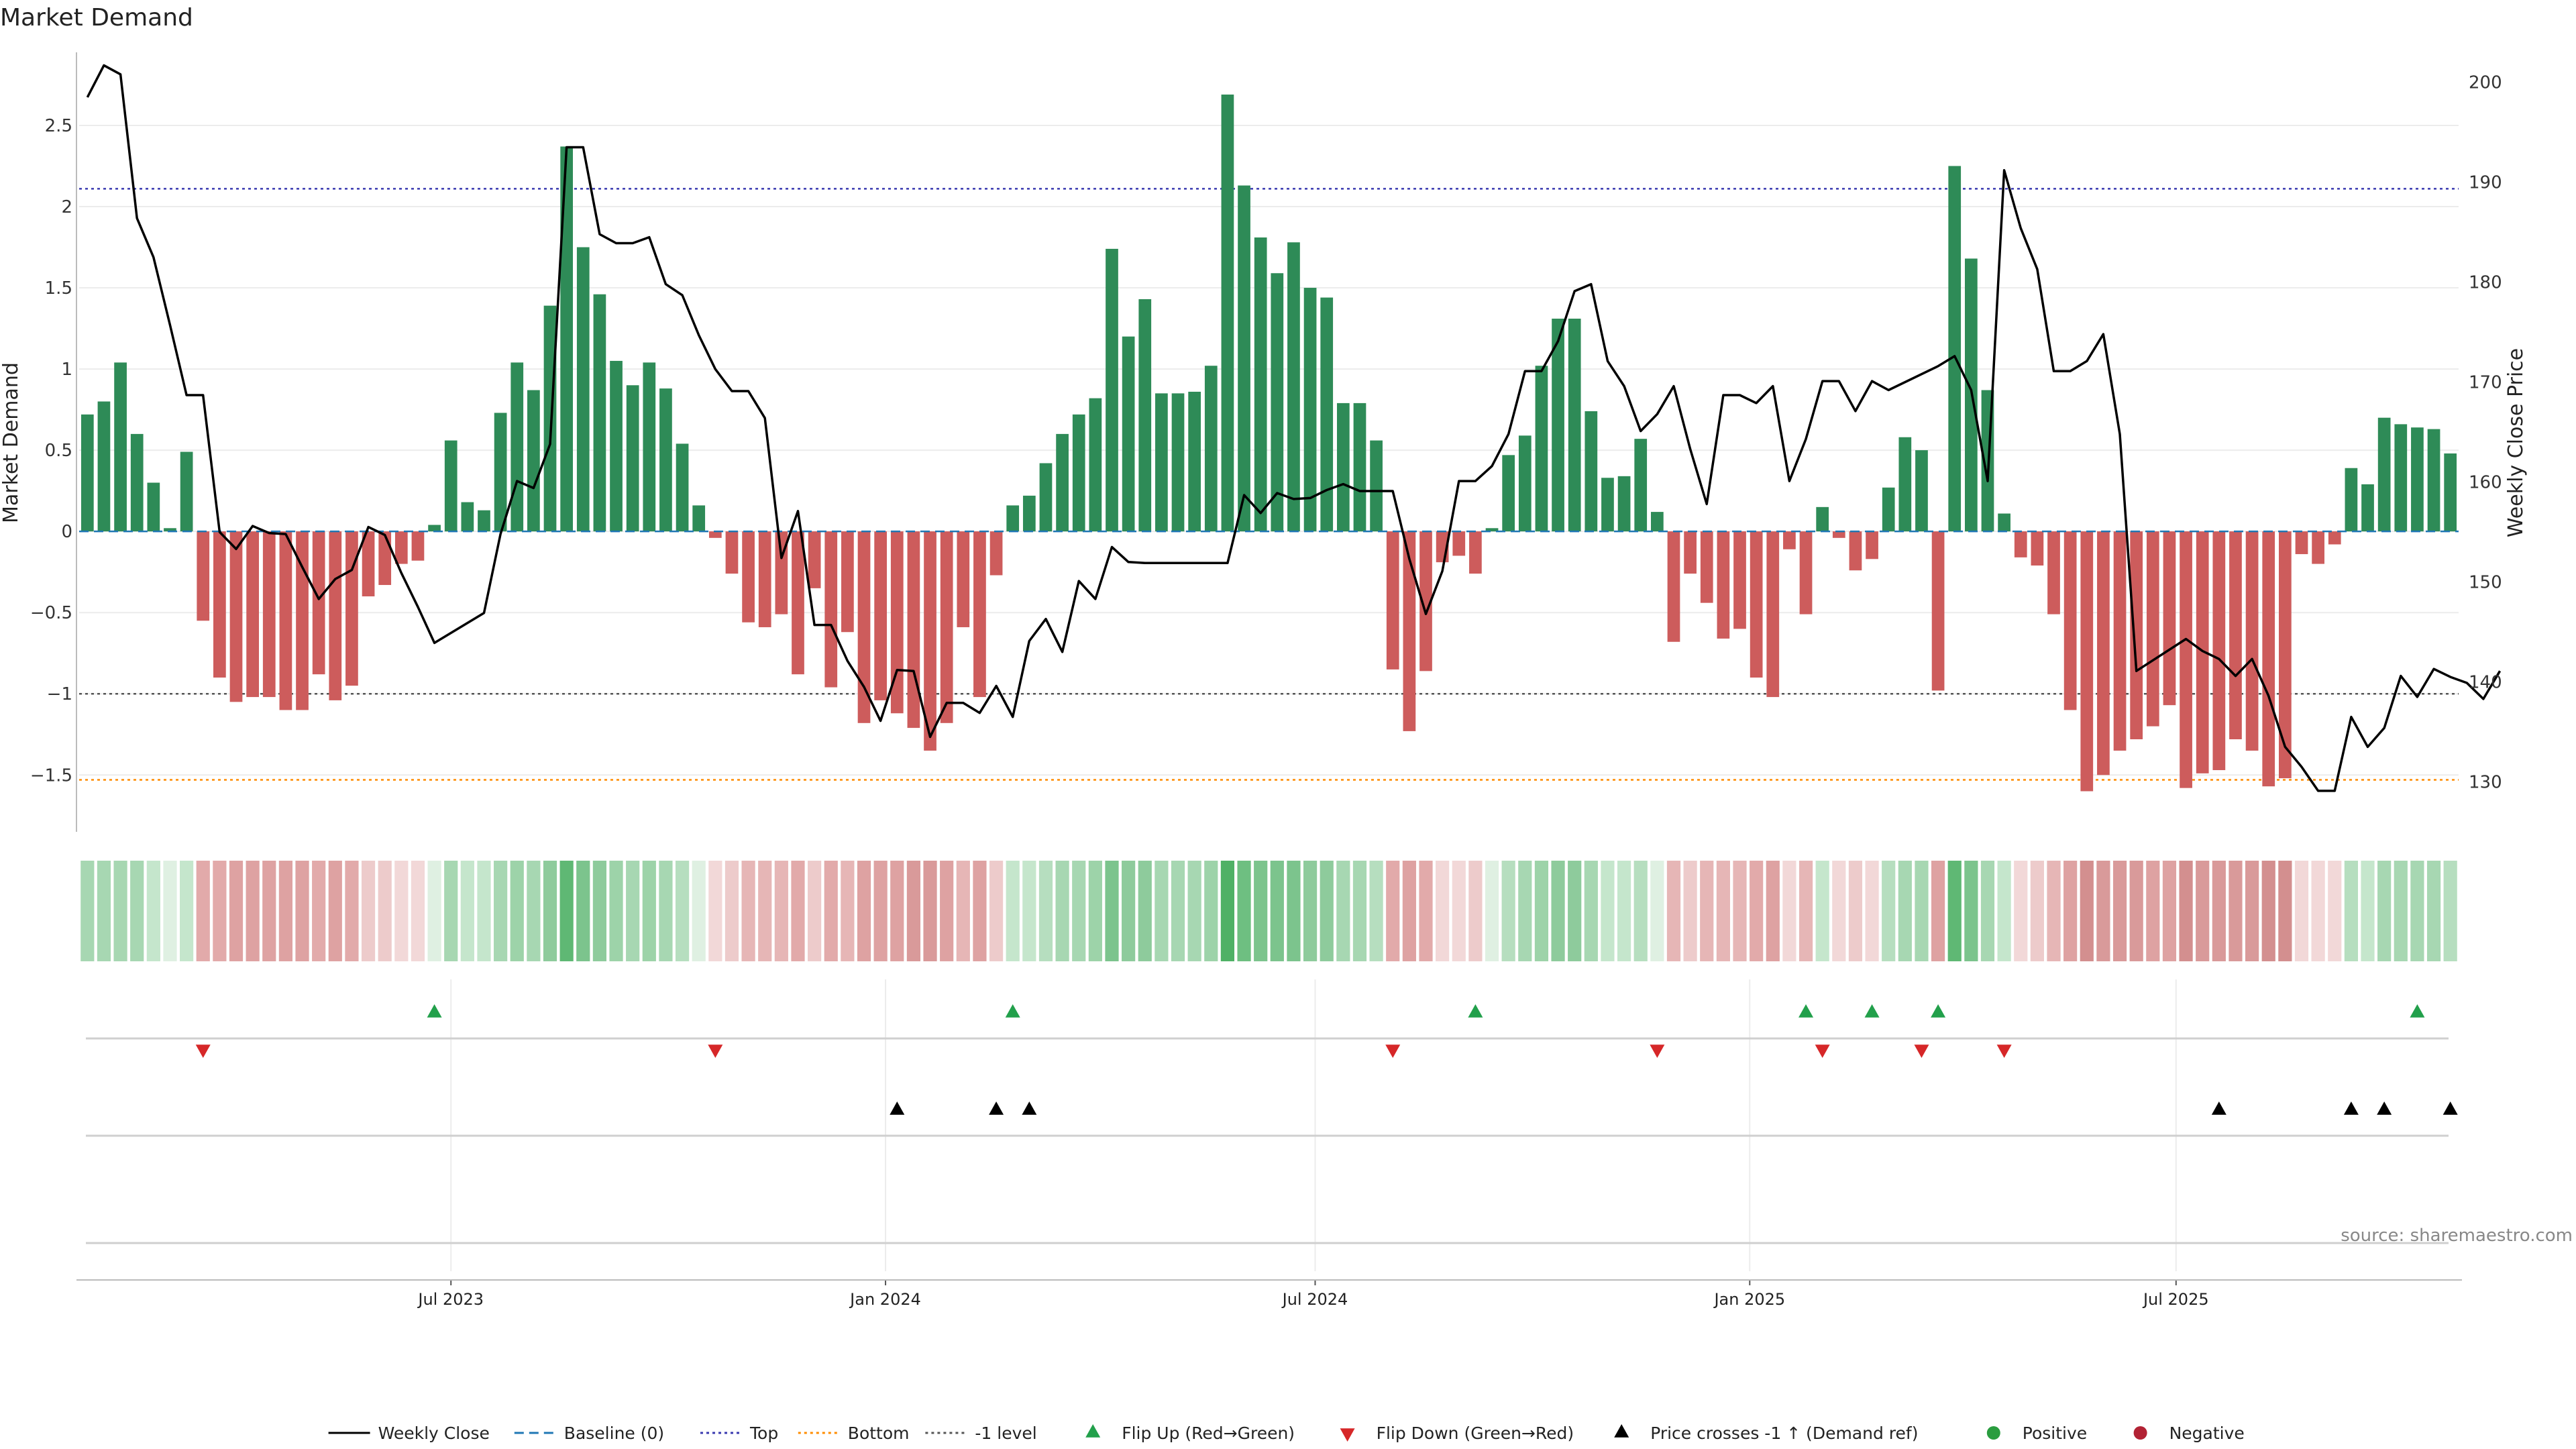  Describe the element at coordinates (2189, 1433) in the screenshot. I see `legend-item: Negative` at that location.